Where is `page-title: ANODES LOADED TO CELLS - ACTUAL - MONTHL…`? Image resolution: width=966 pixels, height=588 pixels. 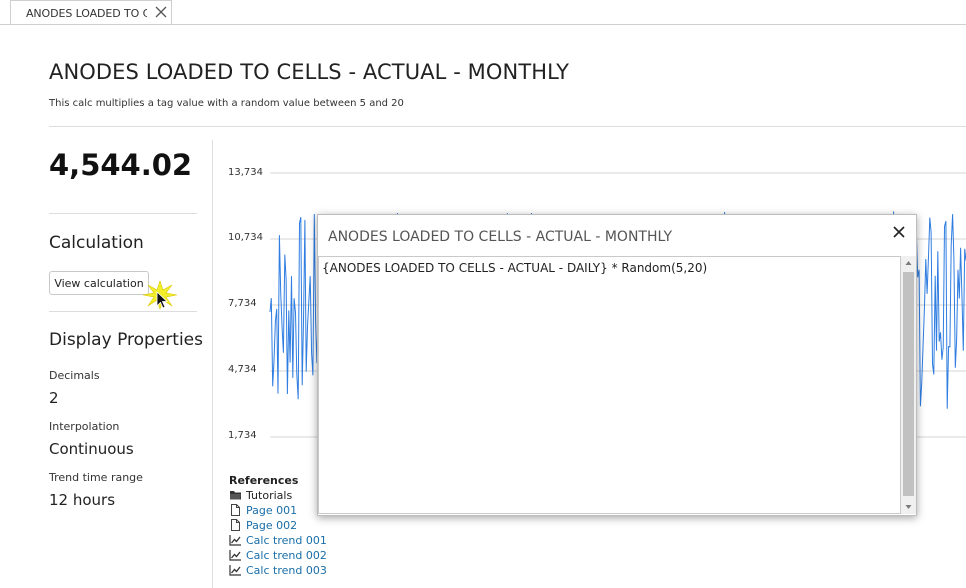
page-title: ANODES LOADED TO CELLS - ACTUAL - MONTHL… is located at coordinates (309, 72).